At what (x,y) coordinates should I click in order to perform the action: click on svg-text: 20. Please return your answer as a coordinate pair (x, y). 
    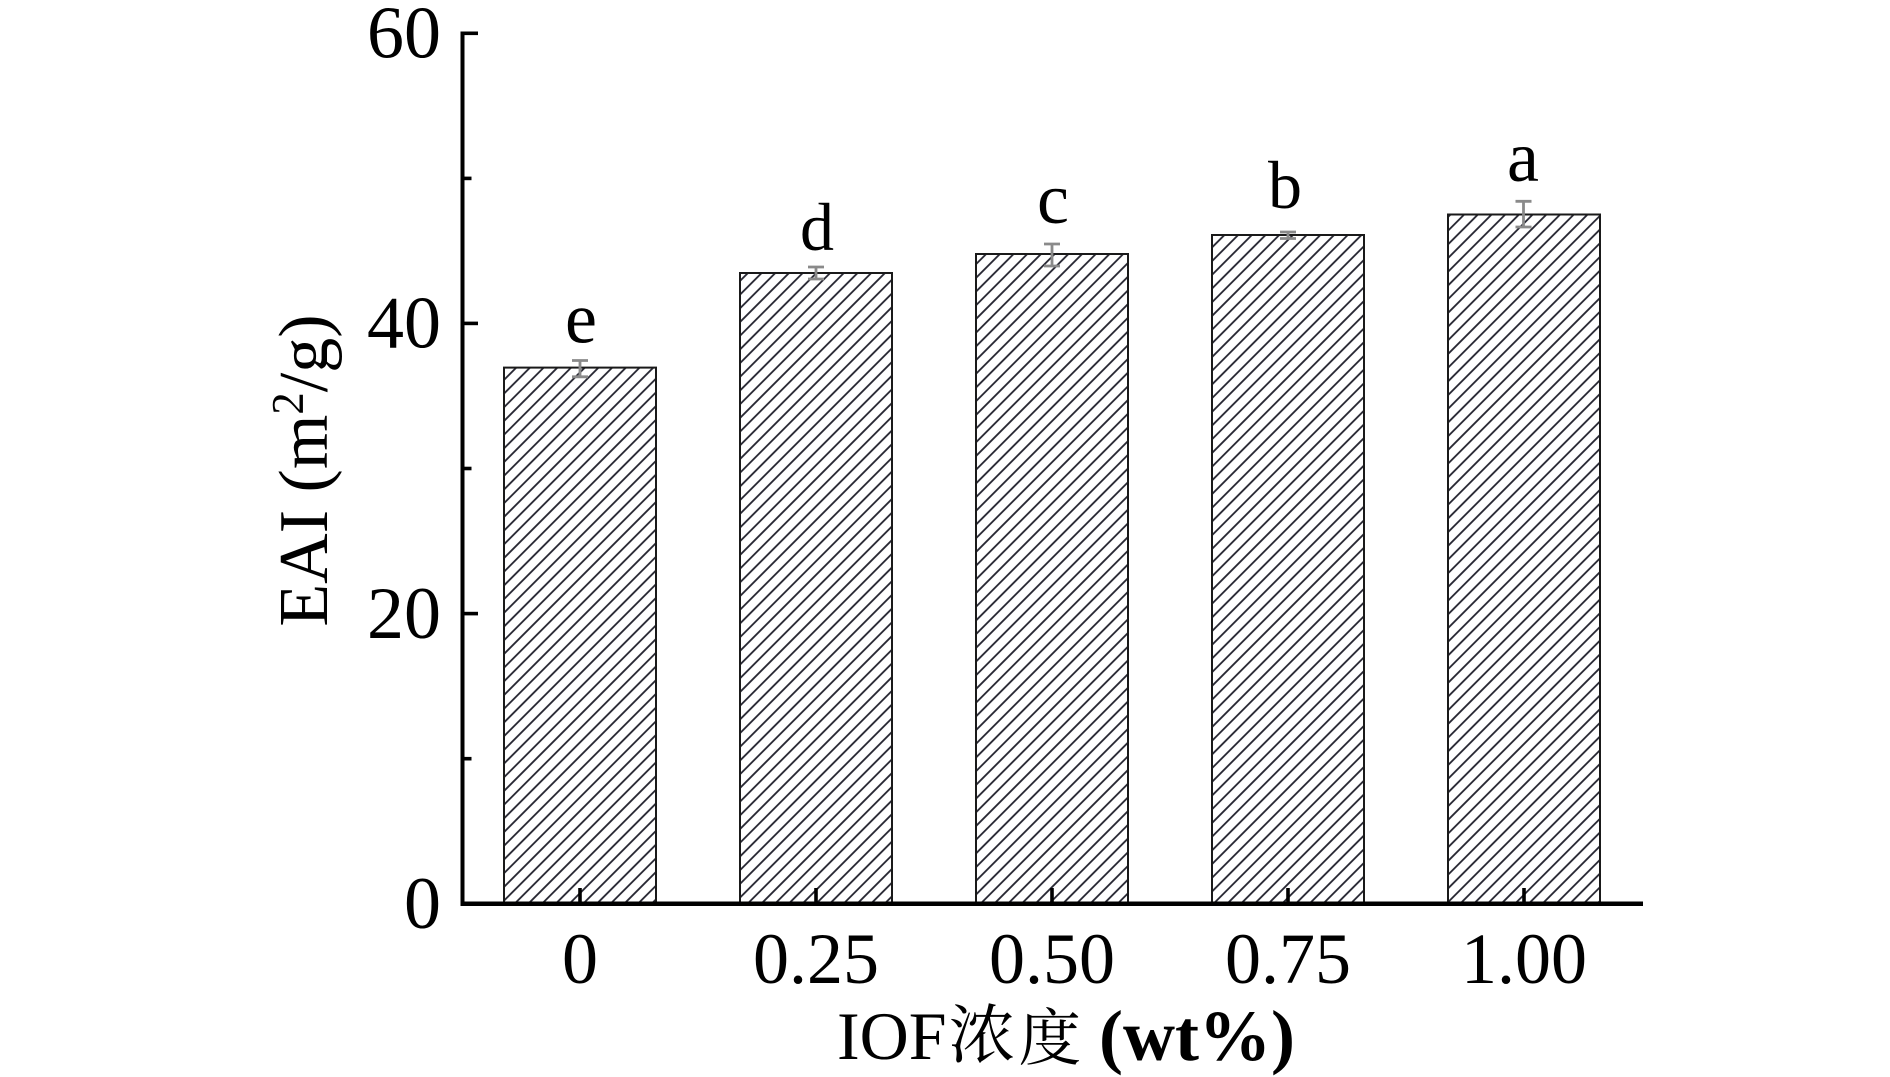
    Looking at the image, I should click on (404, 614).